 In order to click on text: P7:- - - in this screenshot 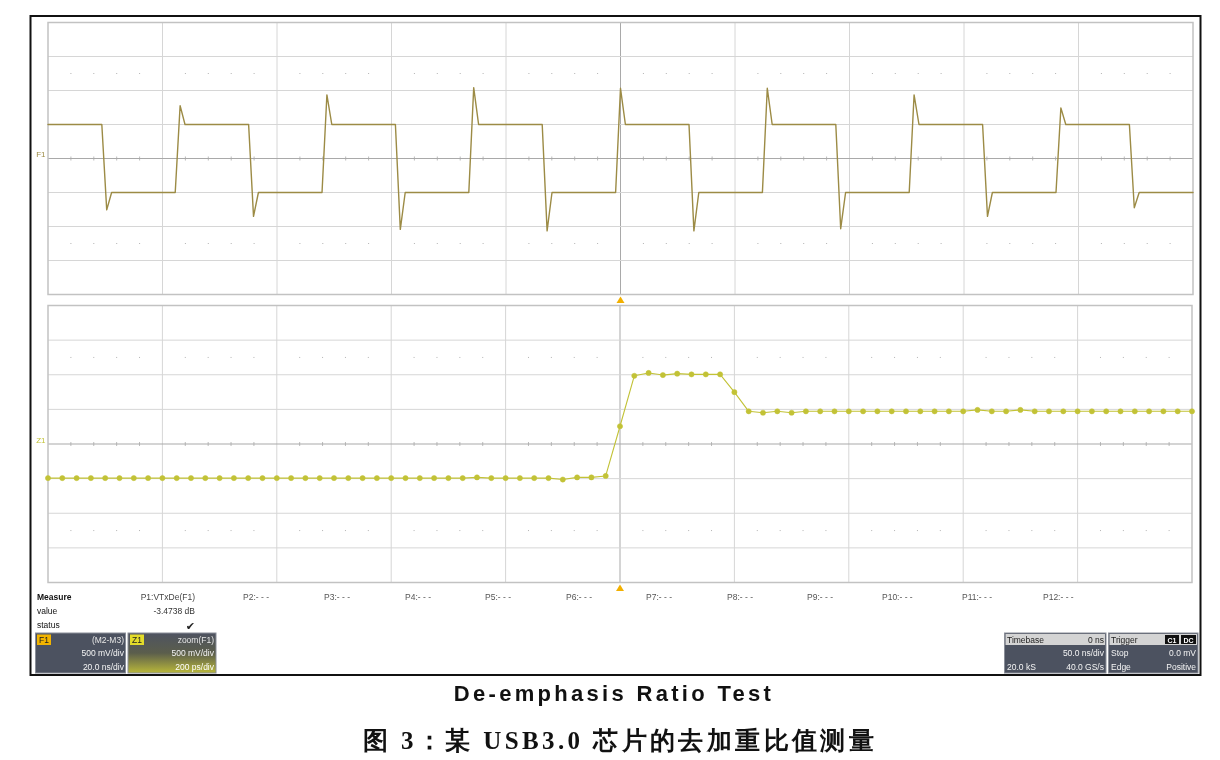, I will do `click(659, 597)`.